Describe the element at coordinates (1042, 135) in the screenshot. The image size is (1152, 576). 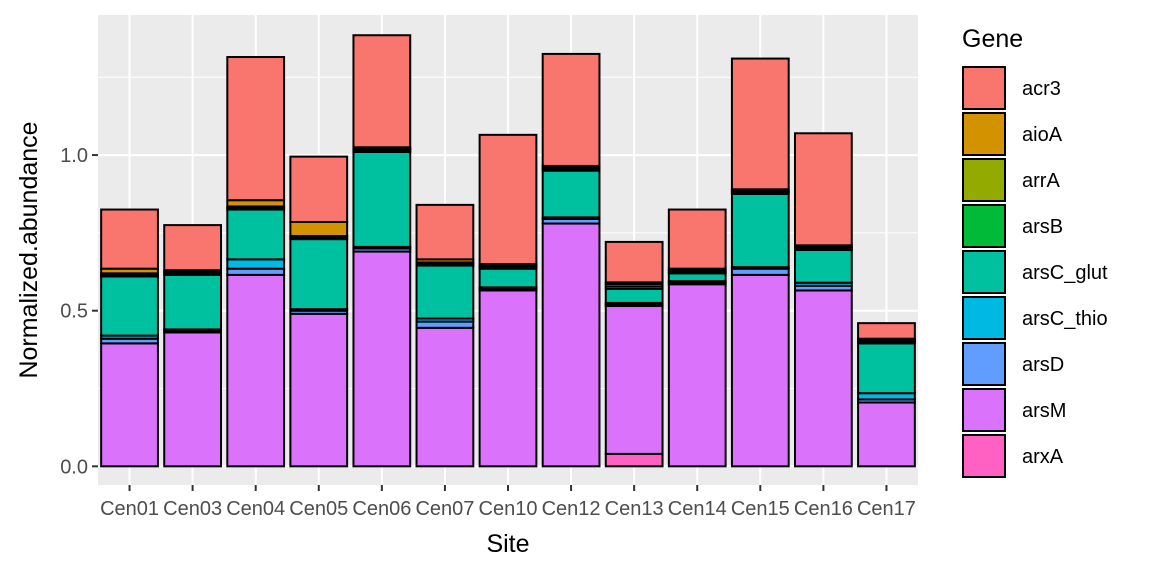
I see `legend-label: aioA` at that location.